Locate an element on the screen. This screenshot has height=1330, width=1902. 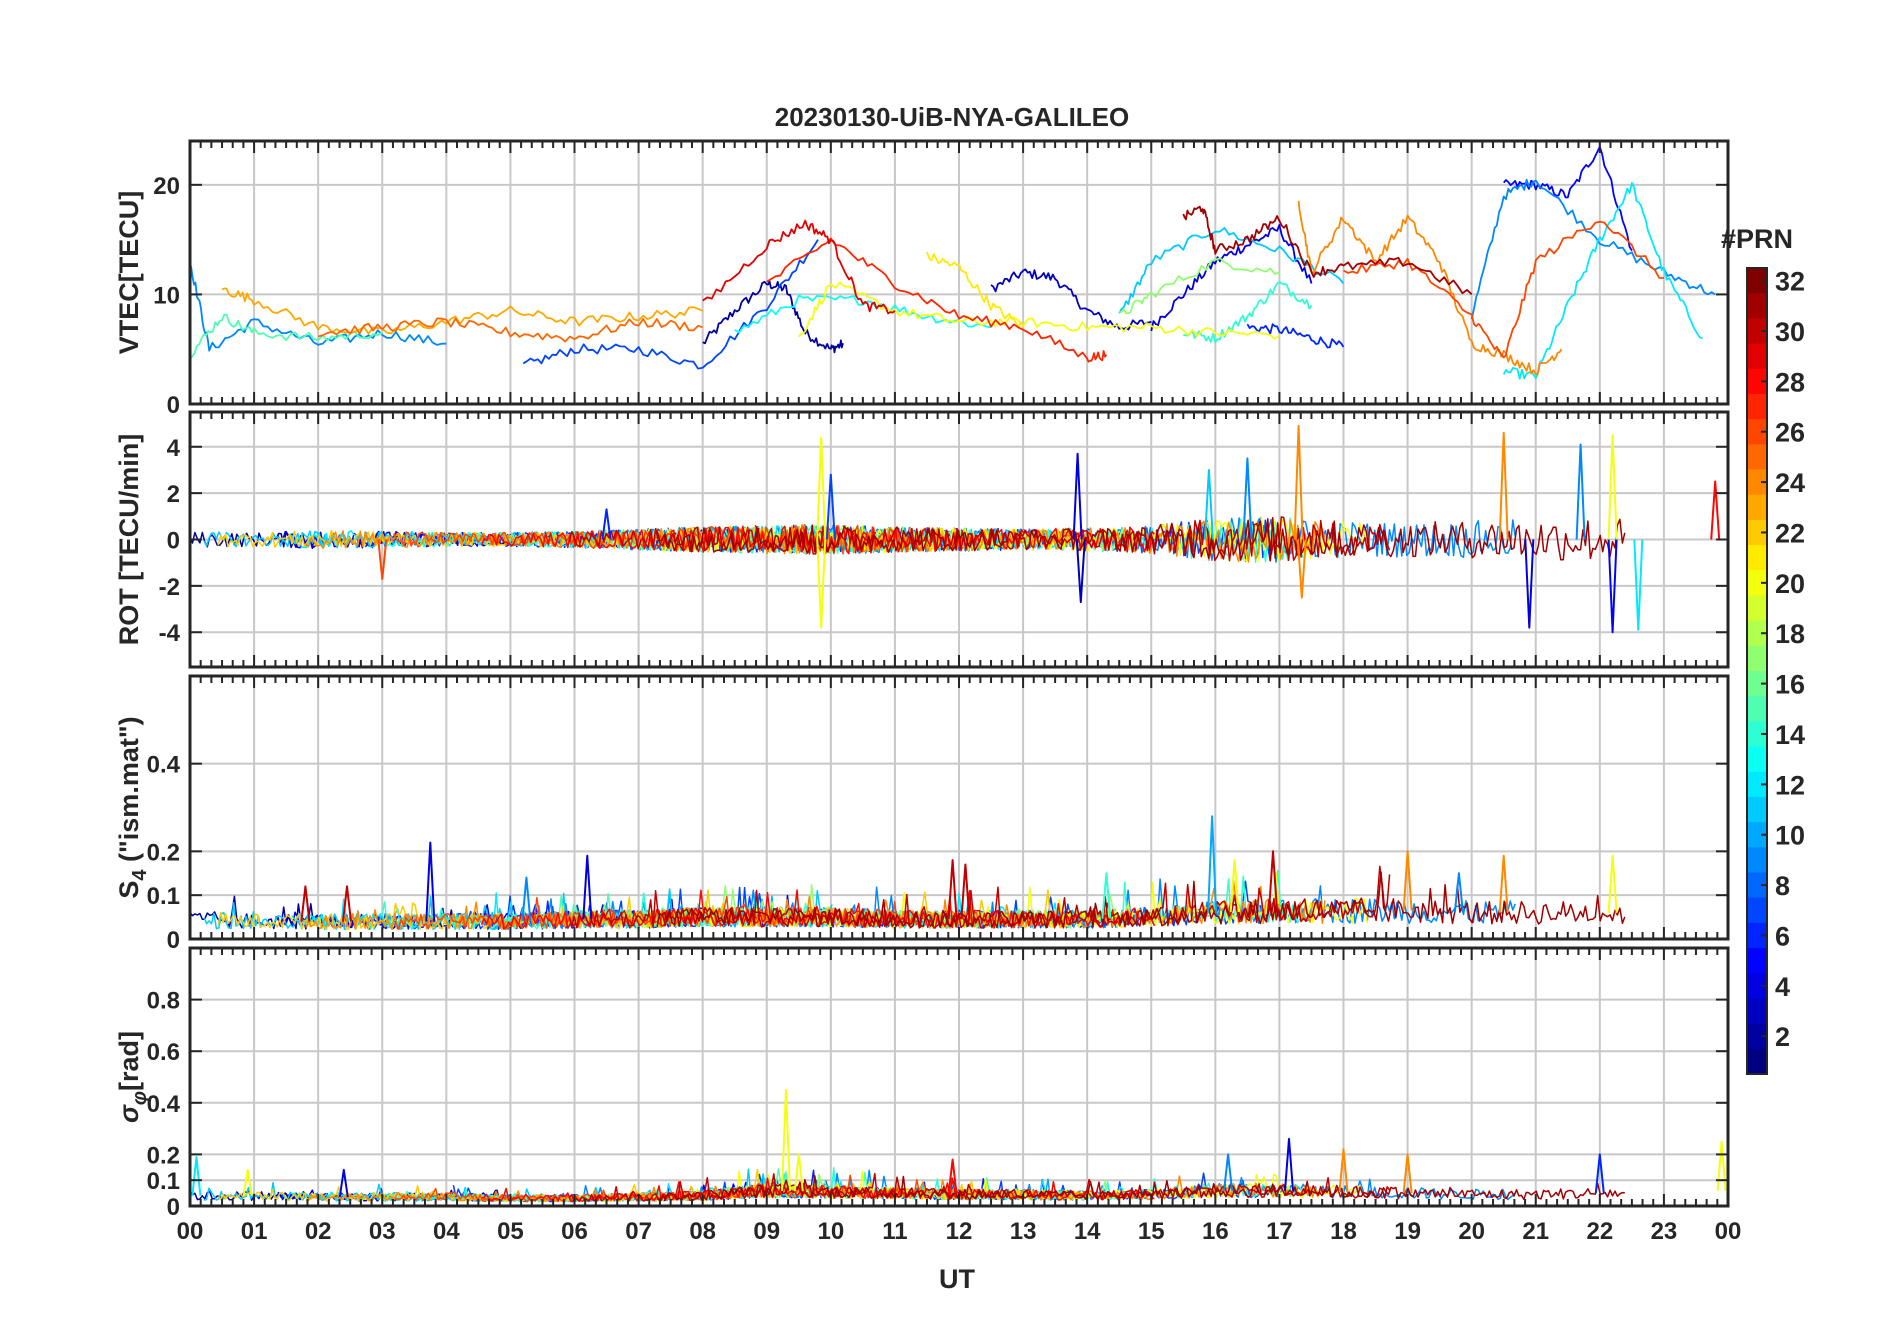
colorbar-tick-label: 6 is located at coordinates (1782, 936).